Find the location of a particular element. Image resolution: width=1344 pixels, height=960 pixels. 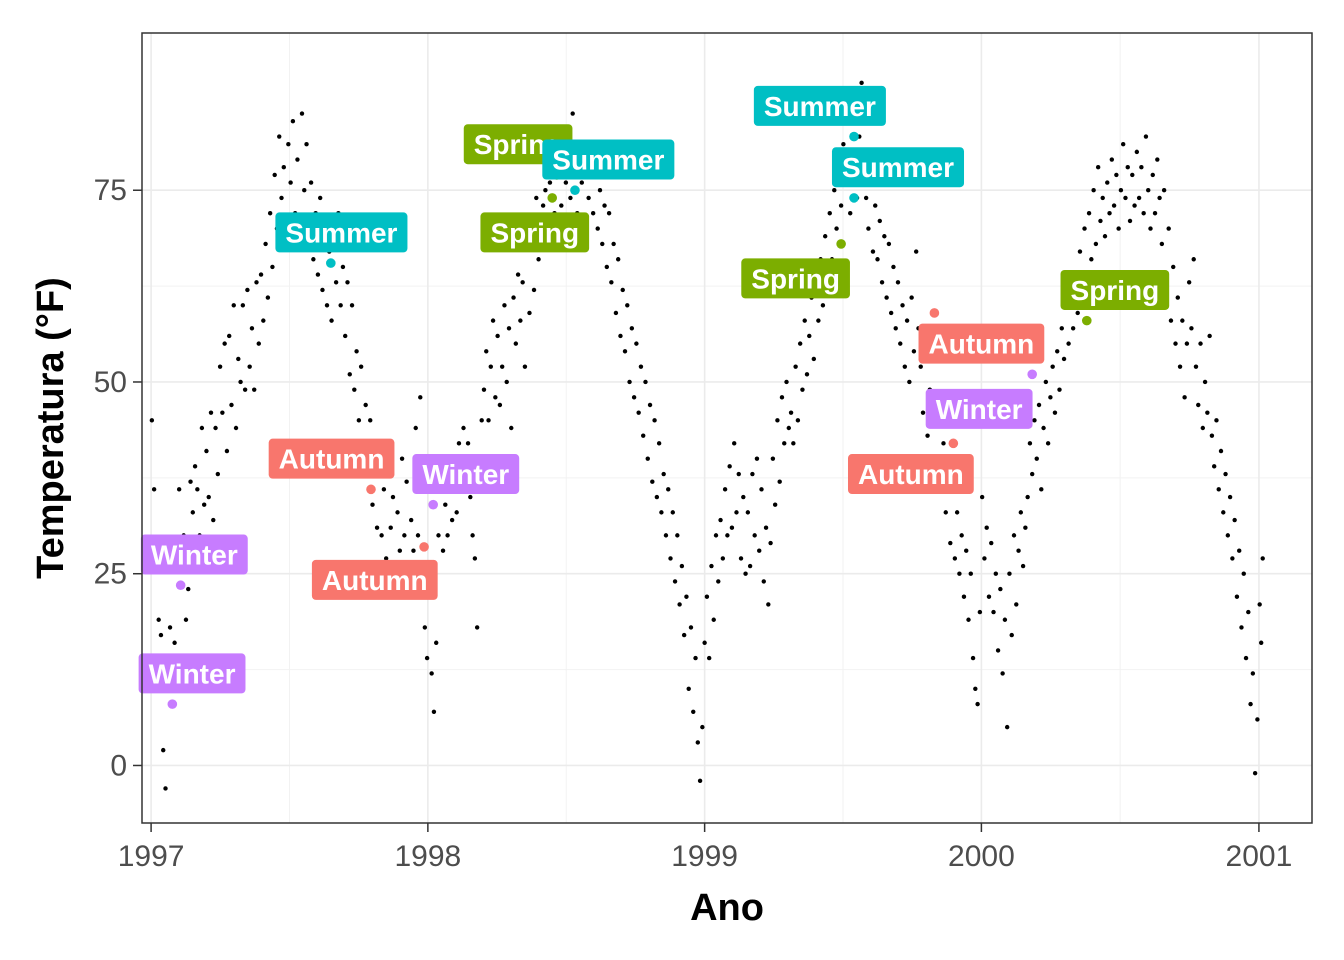

callout-label: Spring is located at coordinates (534, 232).